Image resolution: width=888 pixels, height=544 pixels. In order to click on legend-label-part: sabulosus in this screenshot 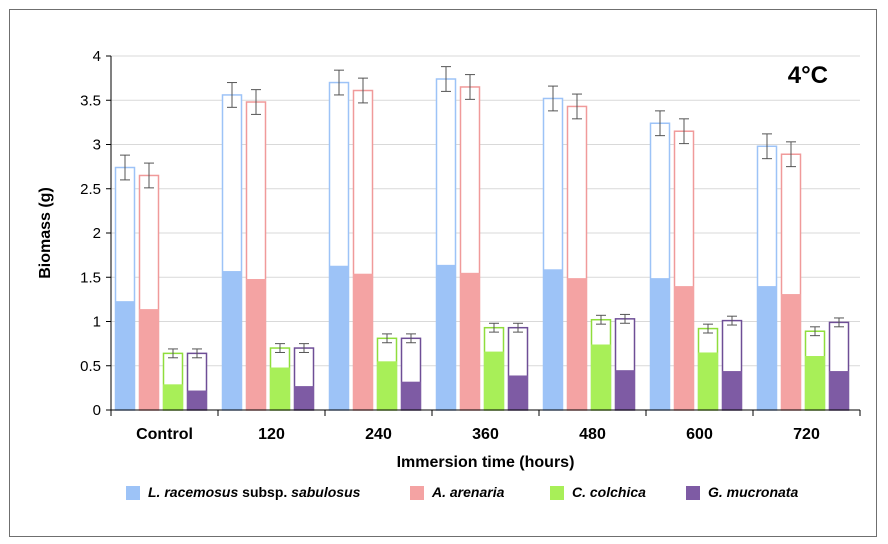, I will do `click(325, 492)`.